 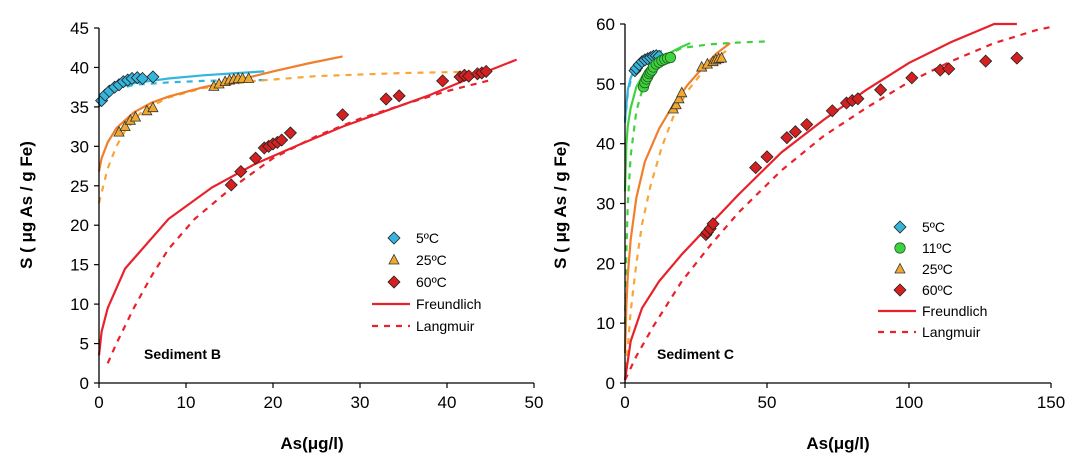 I want to click on legend: 5ºC 25ºC 60ºC Freundlich Langmuir, so click(x=426, y=282).